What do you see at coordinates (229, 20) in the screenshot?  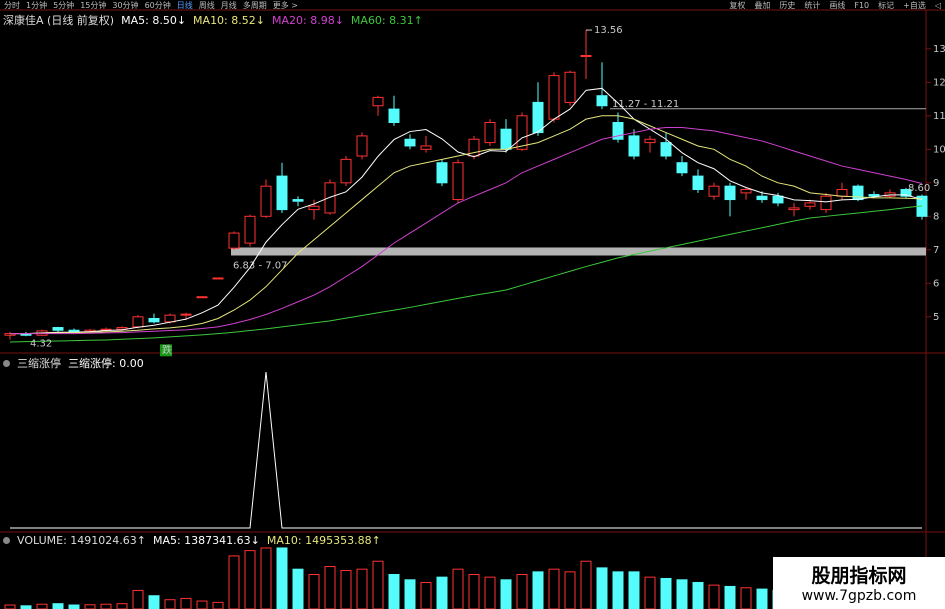 I see `legend-entry: MA10: 8.52↓` at bounding box center [229, 20].